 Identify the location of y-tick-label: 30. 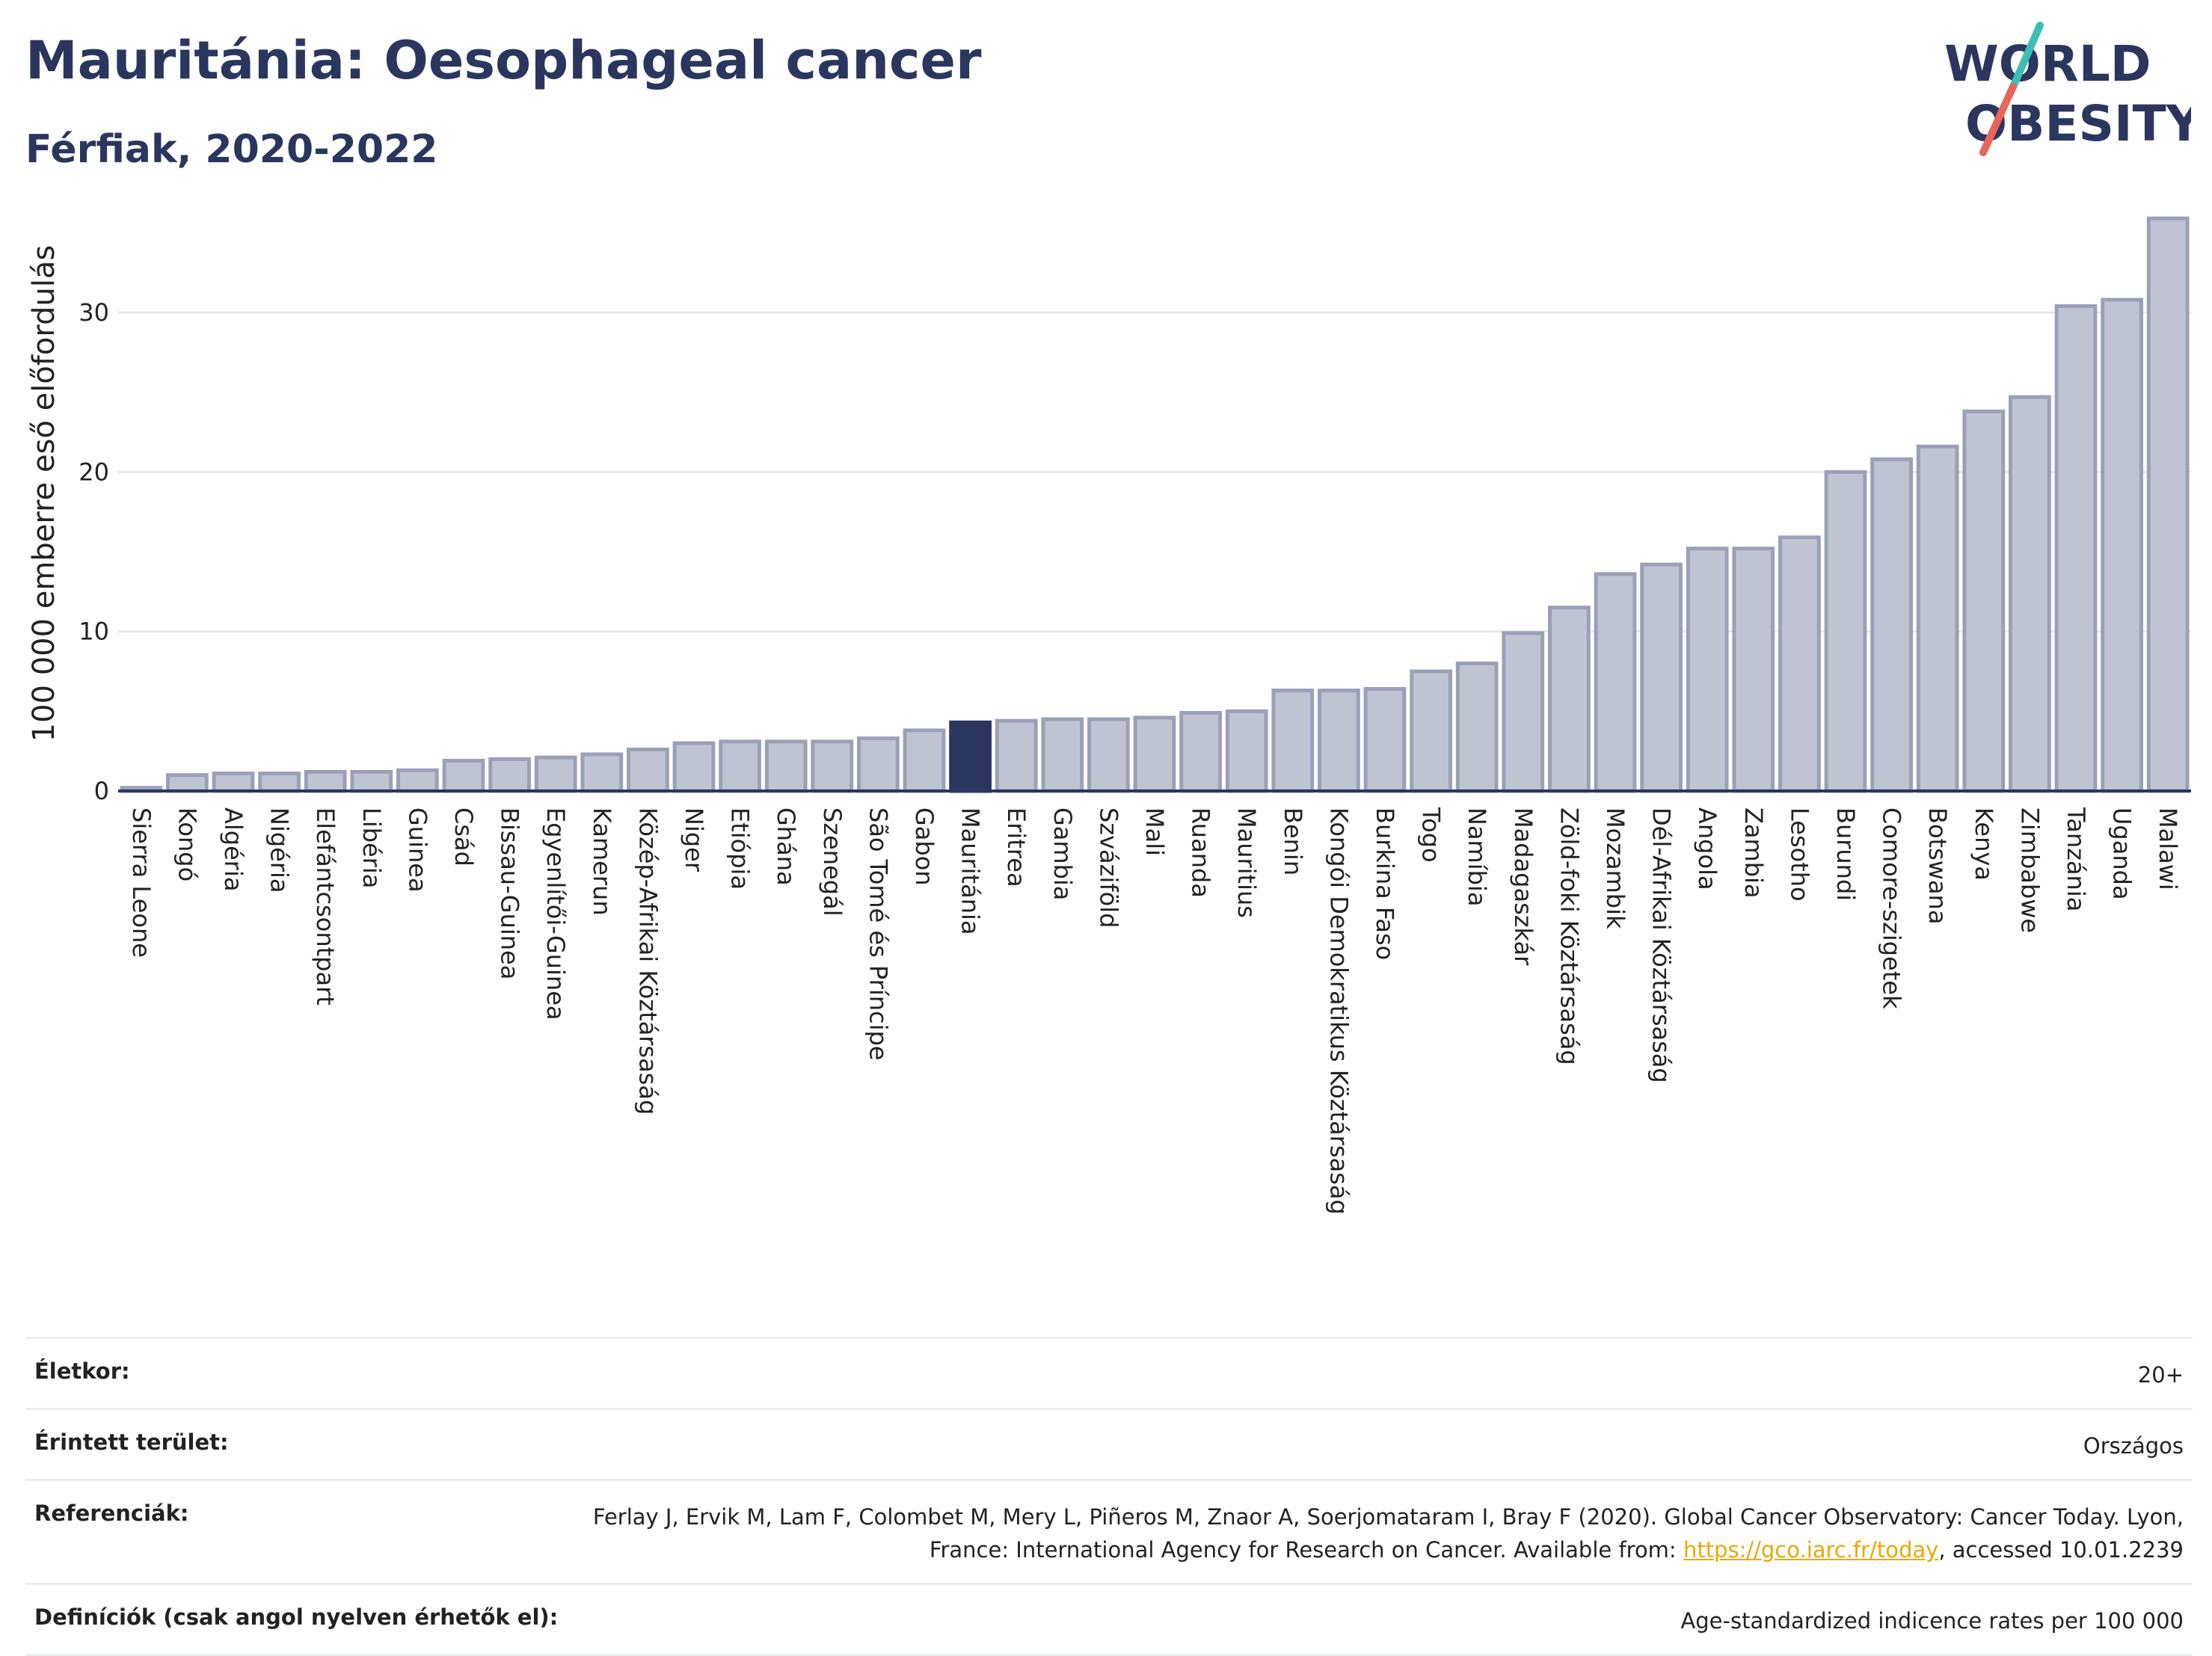
(94, 312).